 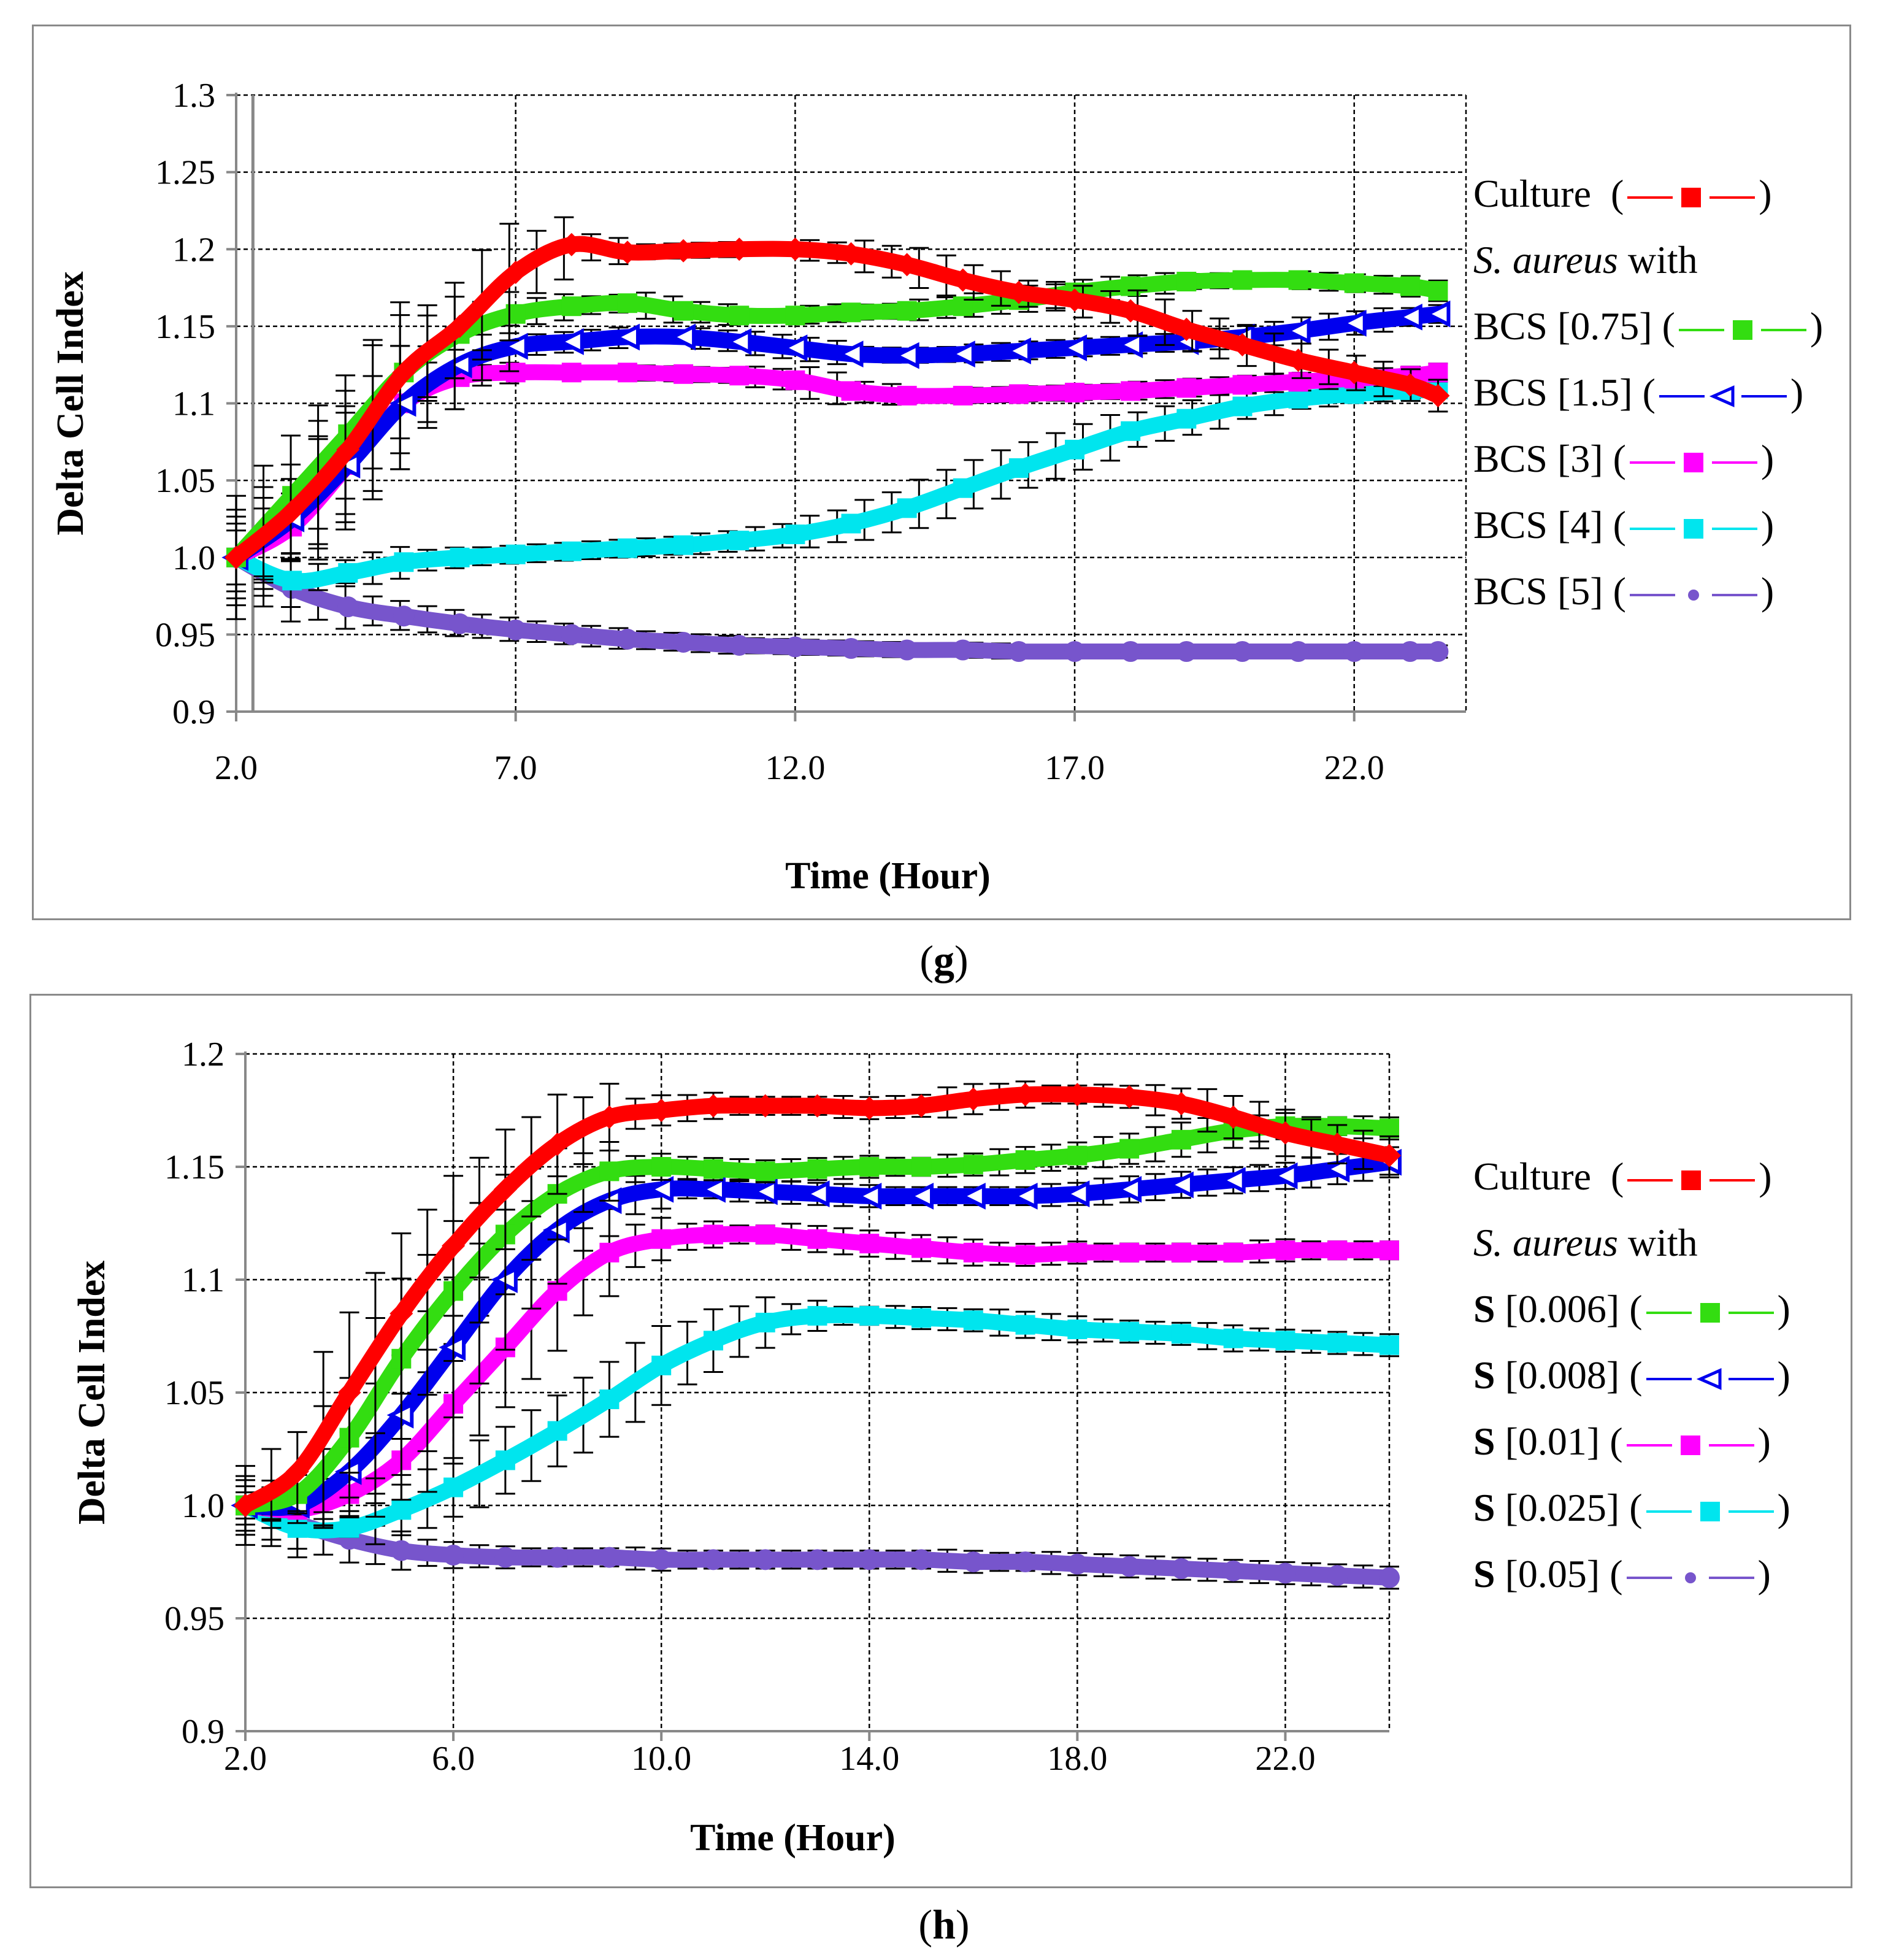 I want to click on y-tick-label: 0.9, so click(x=193, y=712).